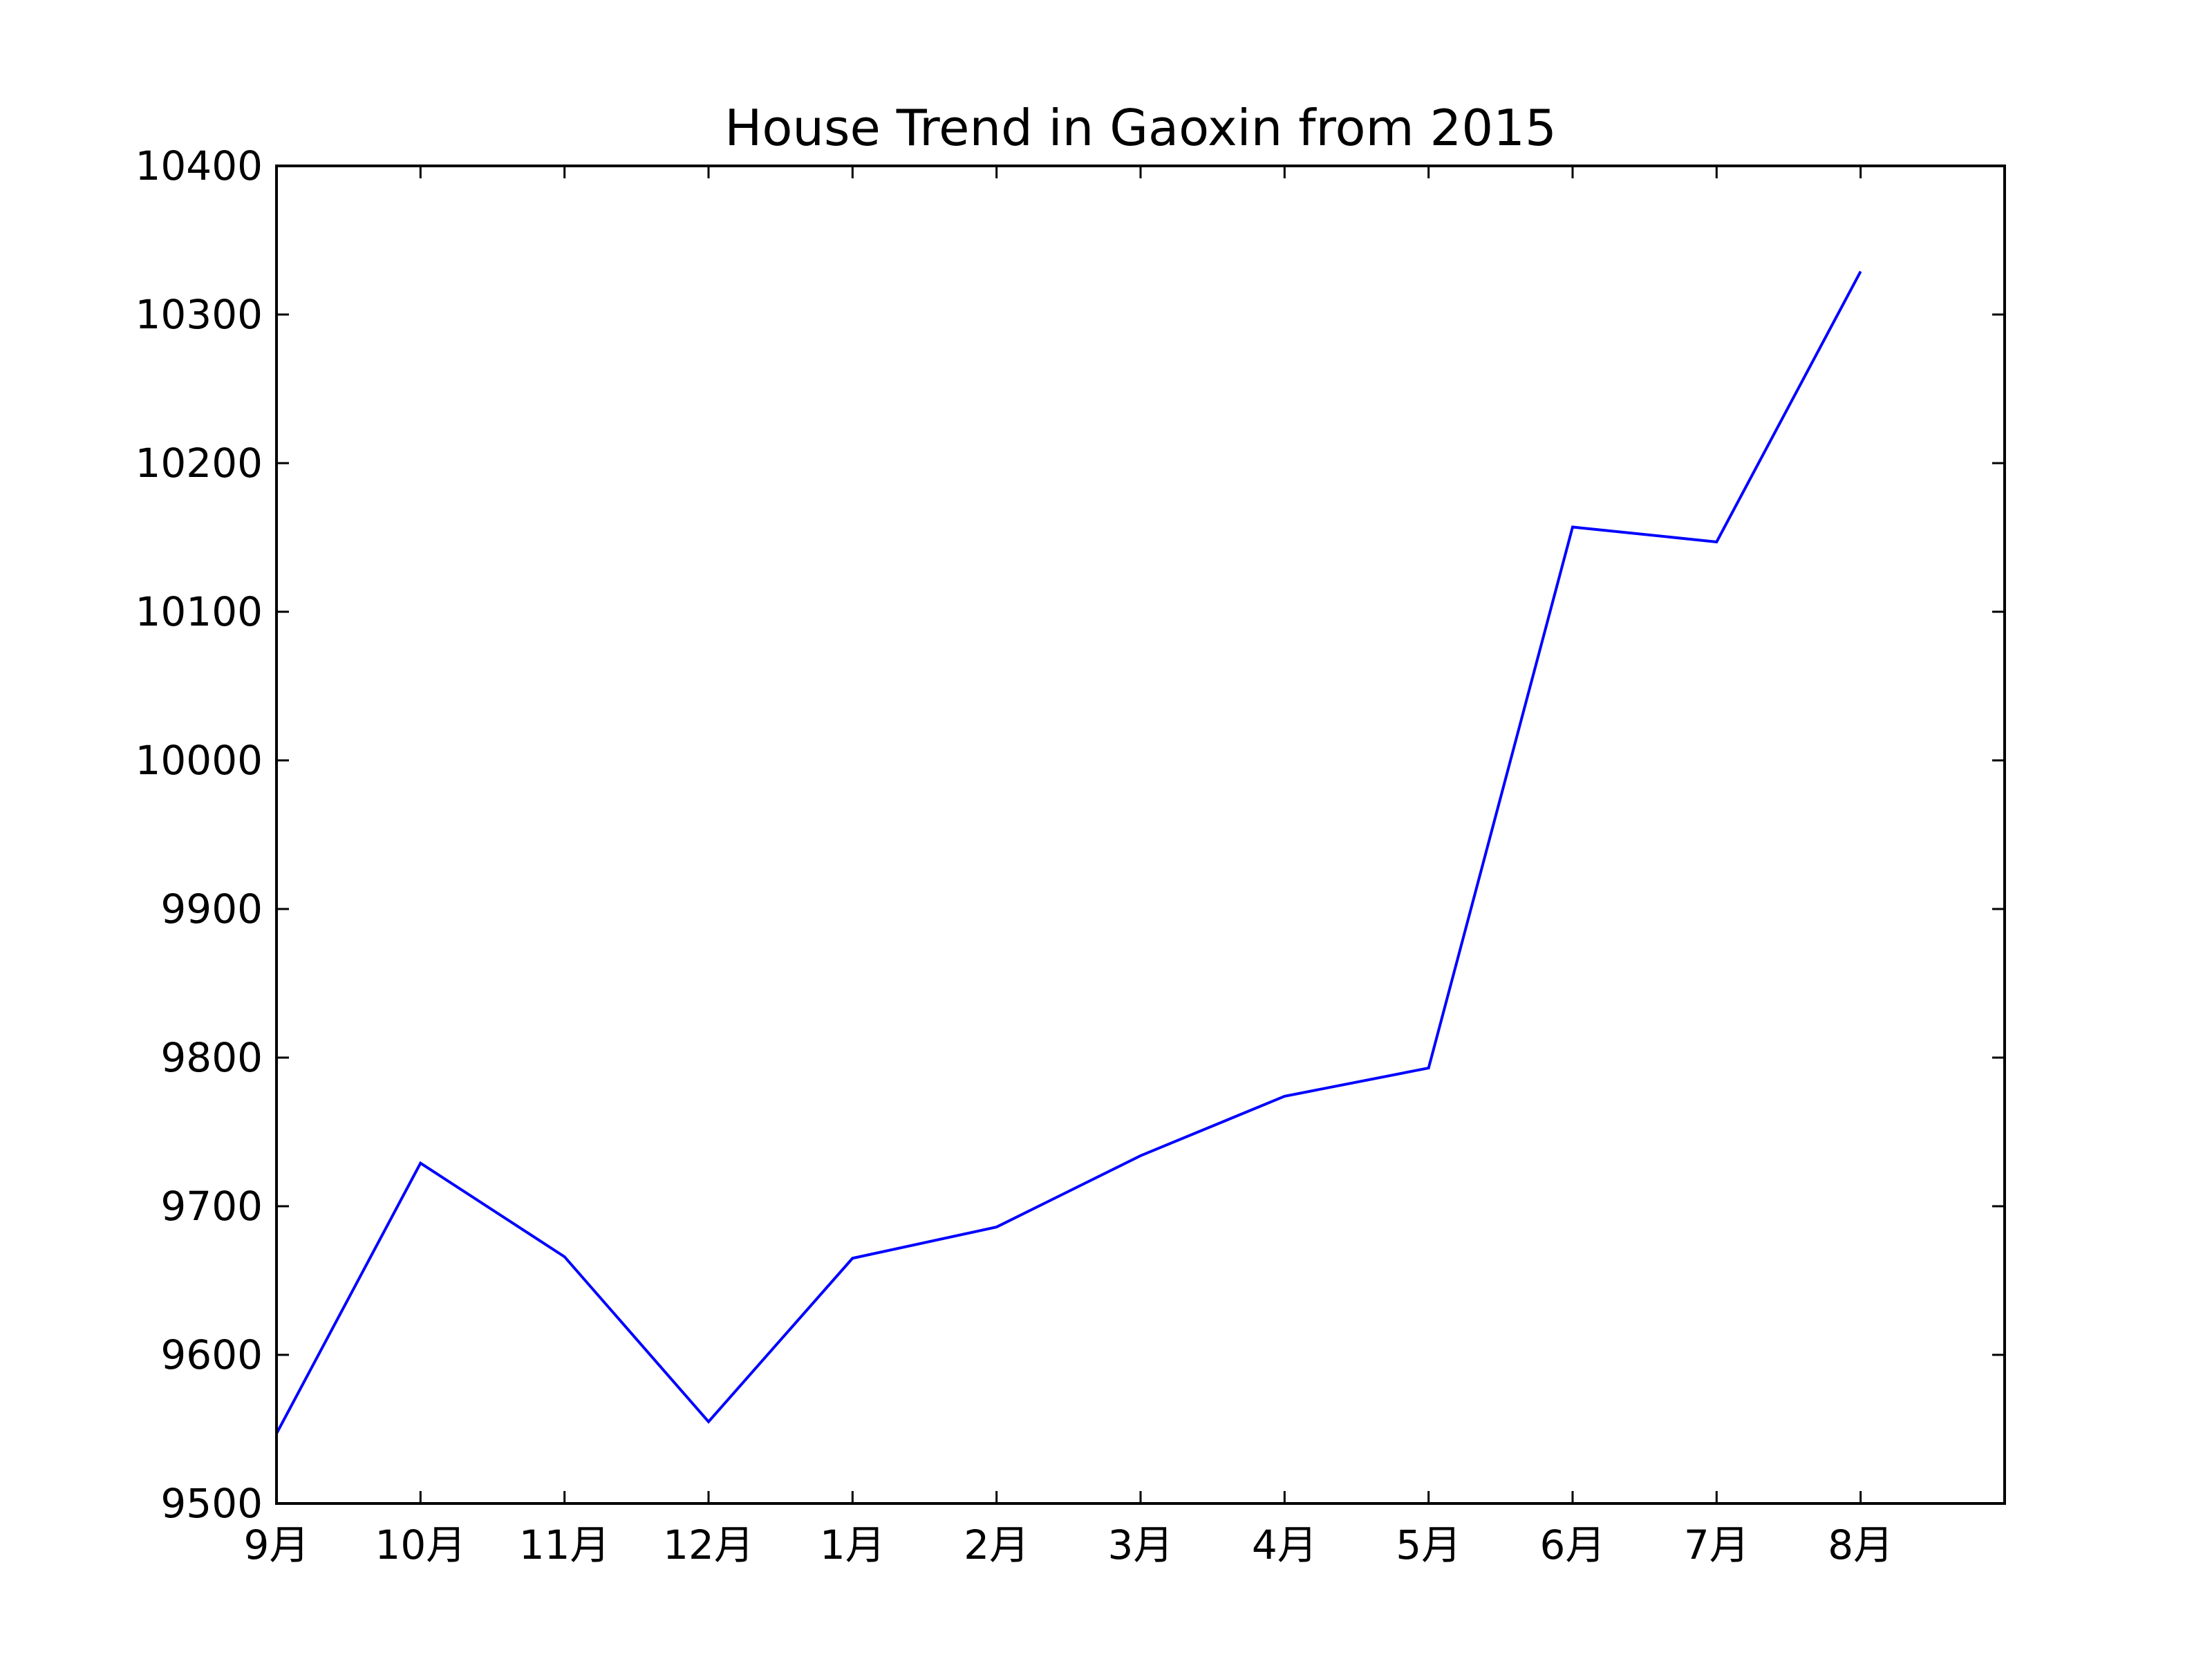 This screenshot has height=1659, width=2212. Describe the element at coordinates (1285, 1544) in the screenshot. I see `x-tick-label: 4月` at that location.